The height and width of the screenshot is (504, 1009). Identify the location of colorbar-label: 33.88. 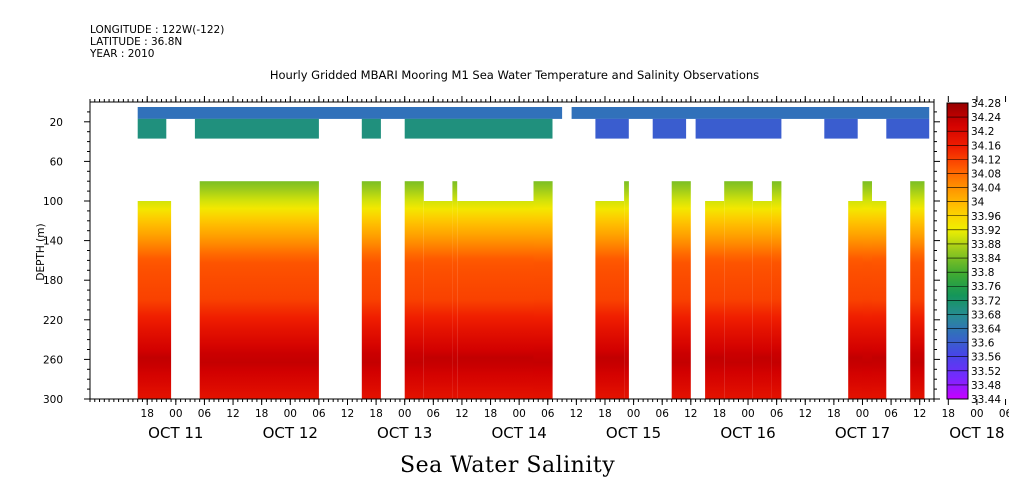
(986, 245).